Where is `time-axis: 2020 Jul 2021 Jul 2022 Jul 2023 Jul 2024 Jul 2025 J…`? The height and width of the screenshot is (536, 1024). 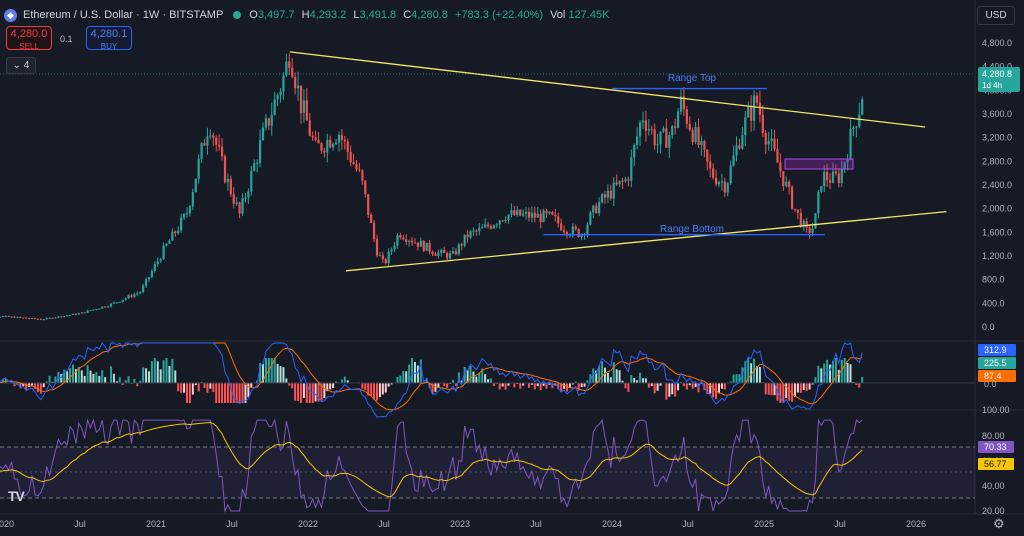
time-axis: 2020 Jul 2021 Jul 2022 Jul 2023 Jul 2024 Jul 2025 J… is located at coordinates (463, 524).